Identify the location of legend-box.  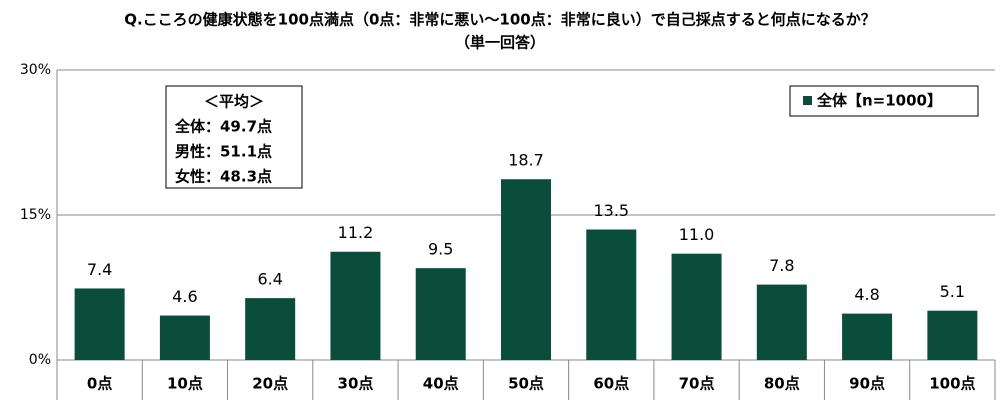
(884, 101).